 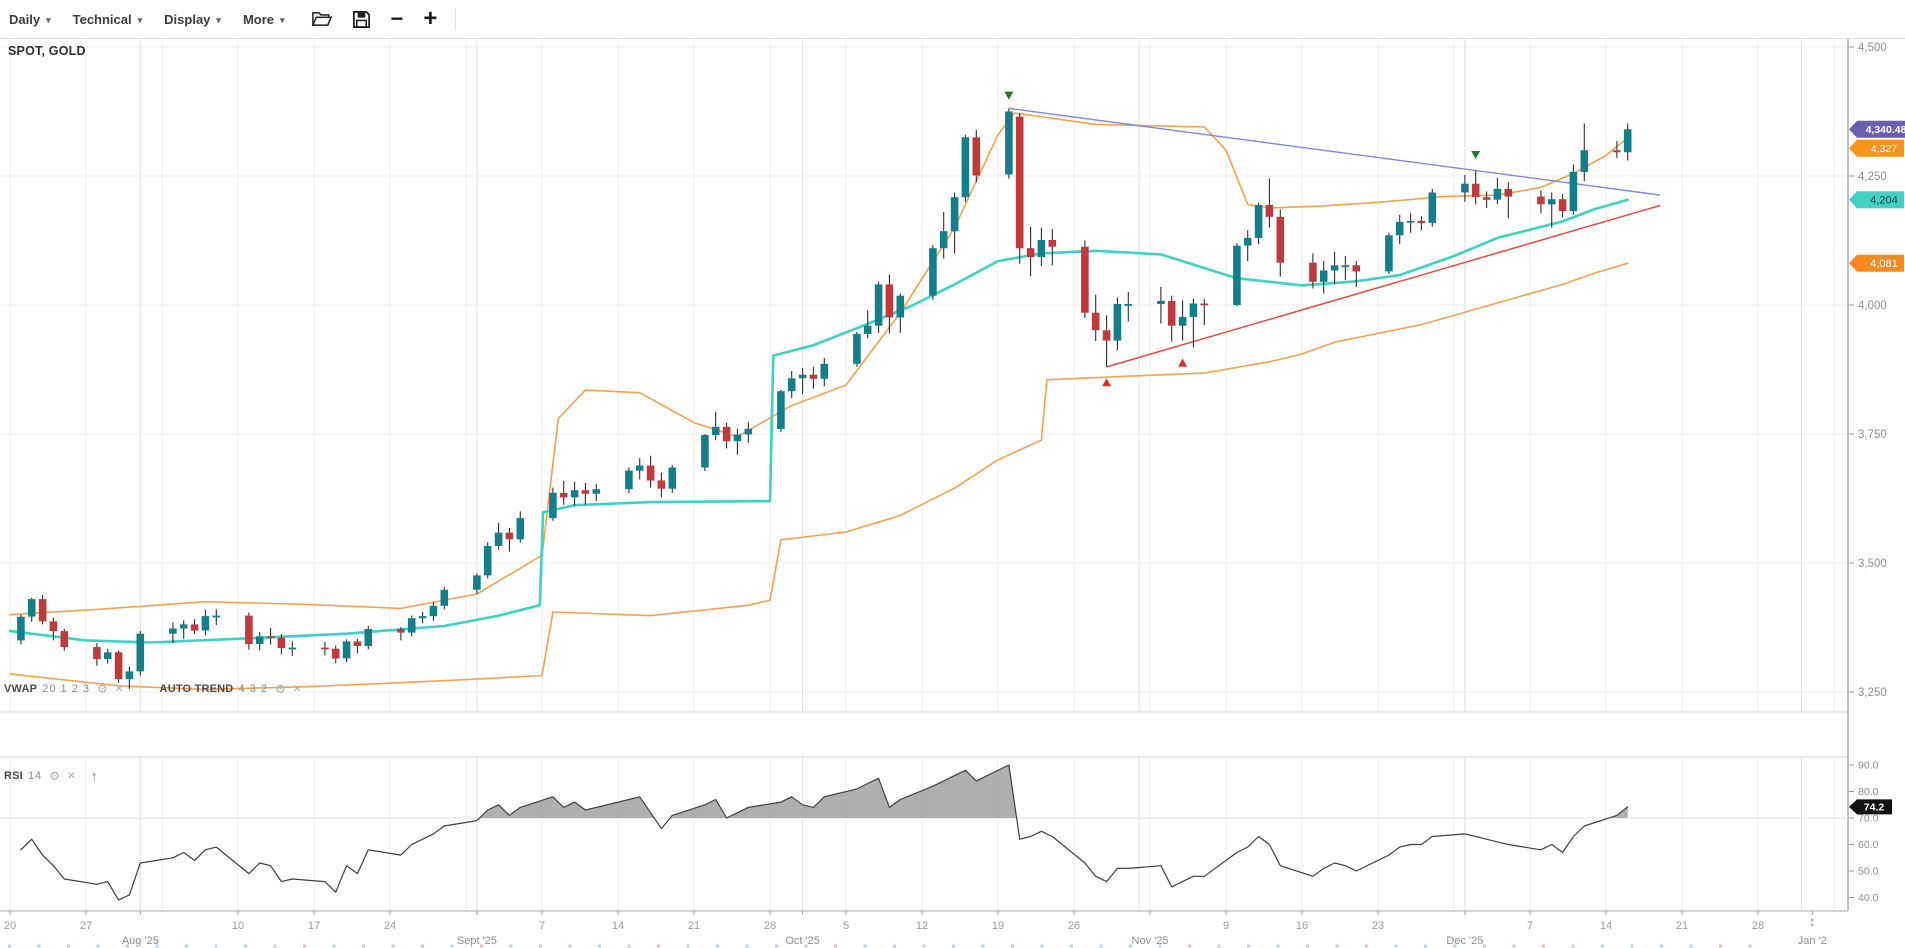 What do you see at coordinates (94, 776) in the screenshot?
I see `move-panel-up-icon: ↑` at bounding box center [94, 776].